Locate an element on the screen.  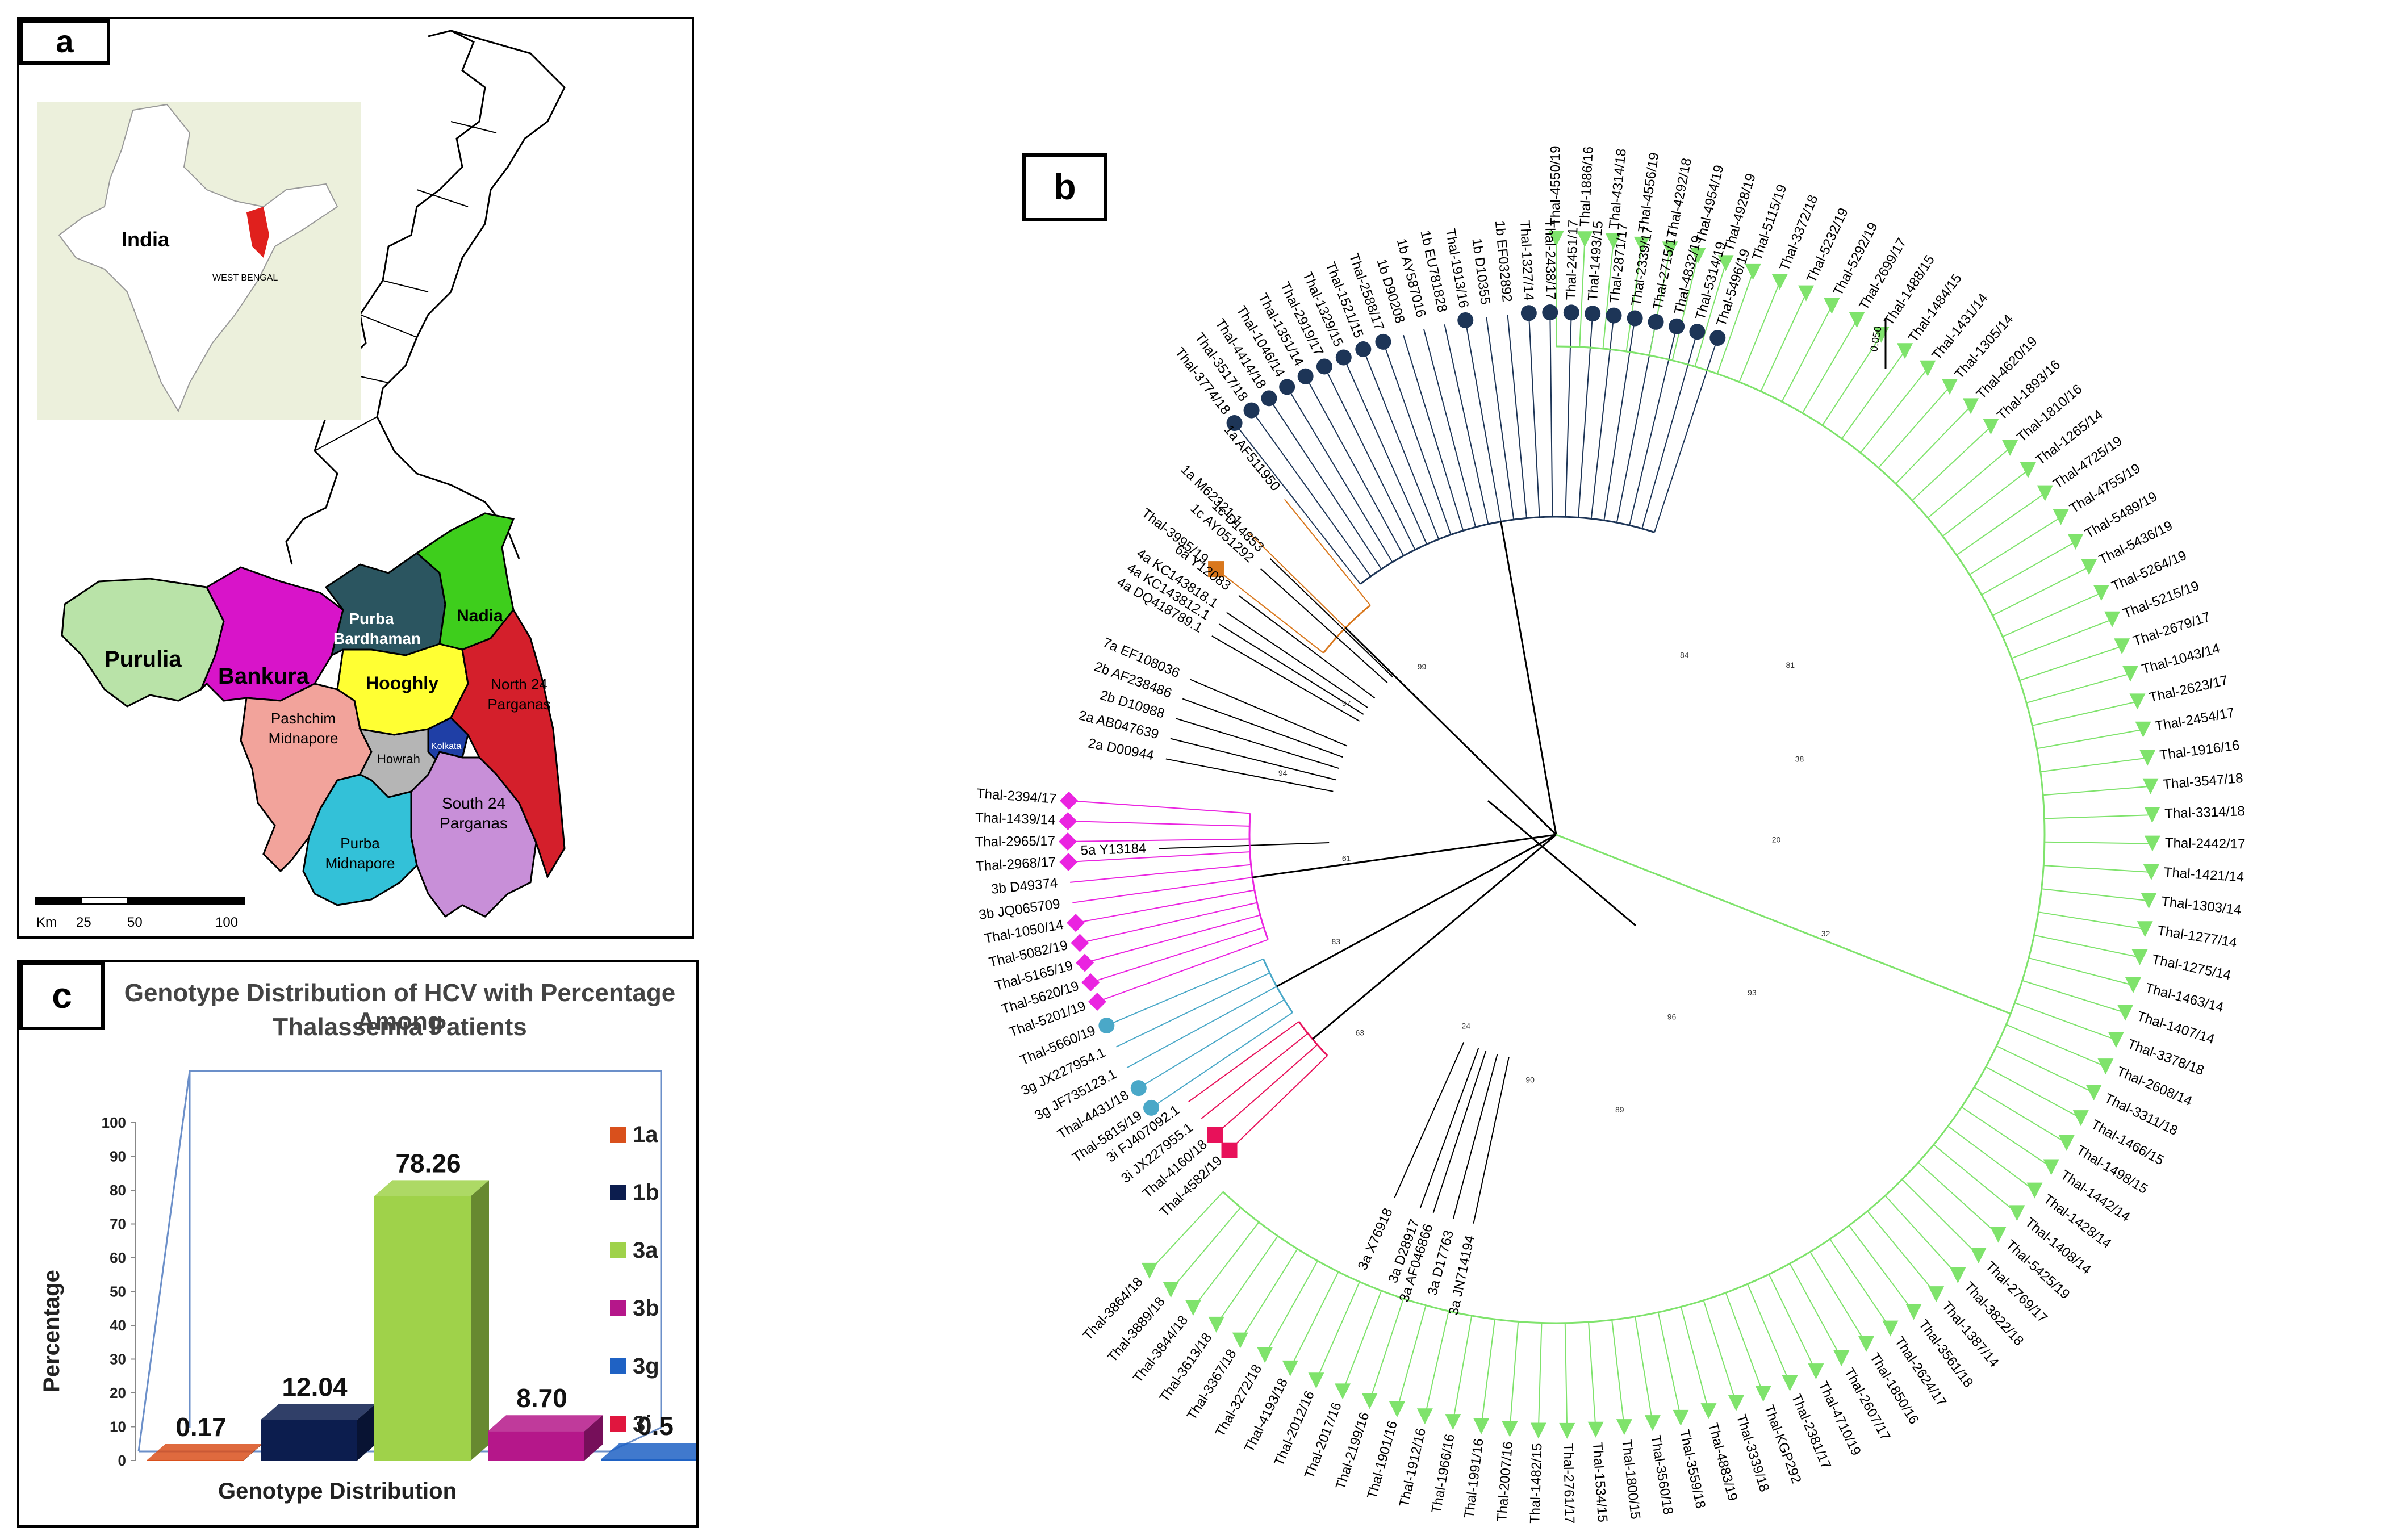
tip-label: Thal-2968/17 is located at coordinates (1015, 864).